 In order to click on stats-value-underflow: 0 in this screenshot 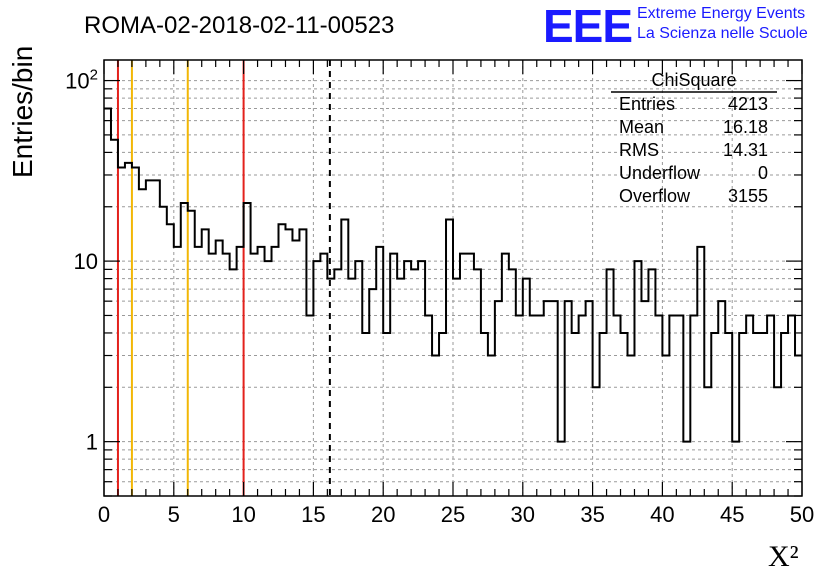, I will do `click(763, 173)`.